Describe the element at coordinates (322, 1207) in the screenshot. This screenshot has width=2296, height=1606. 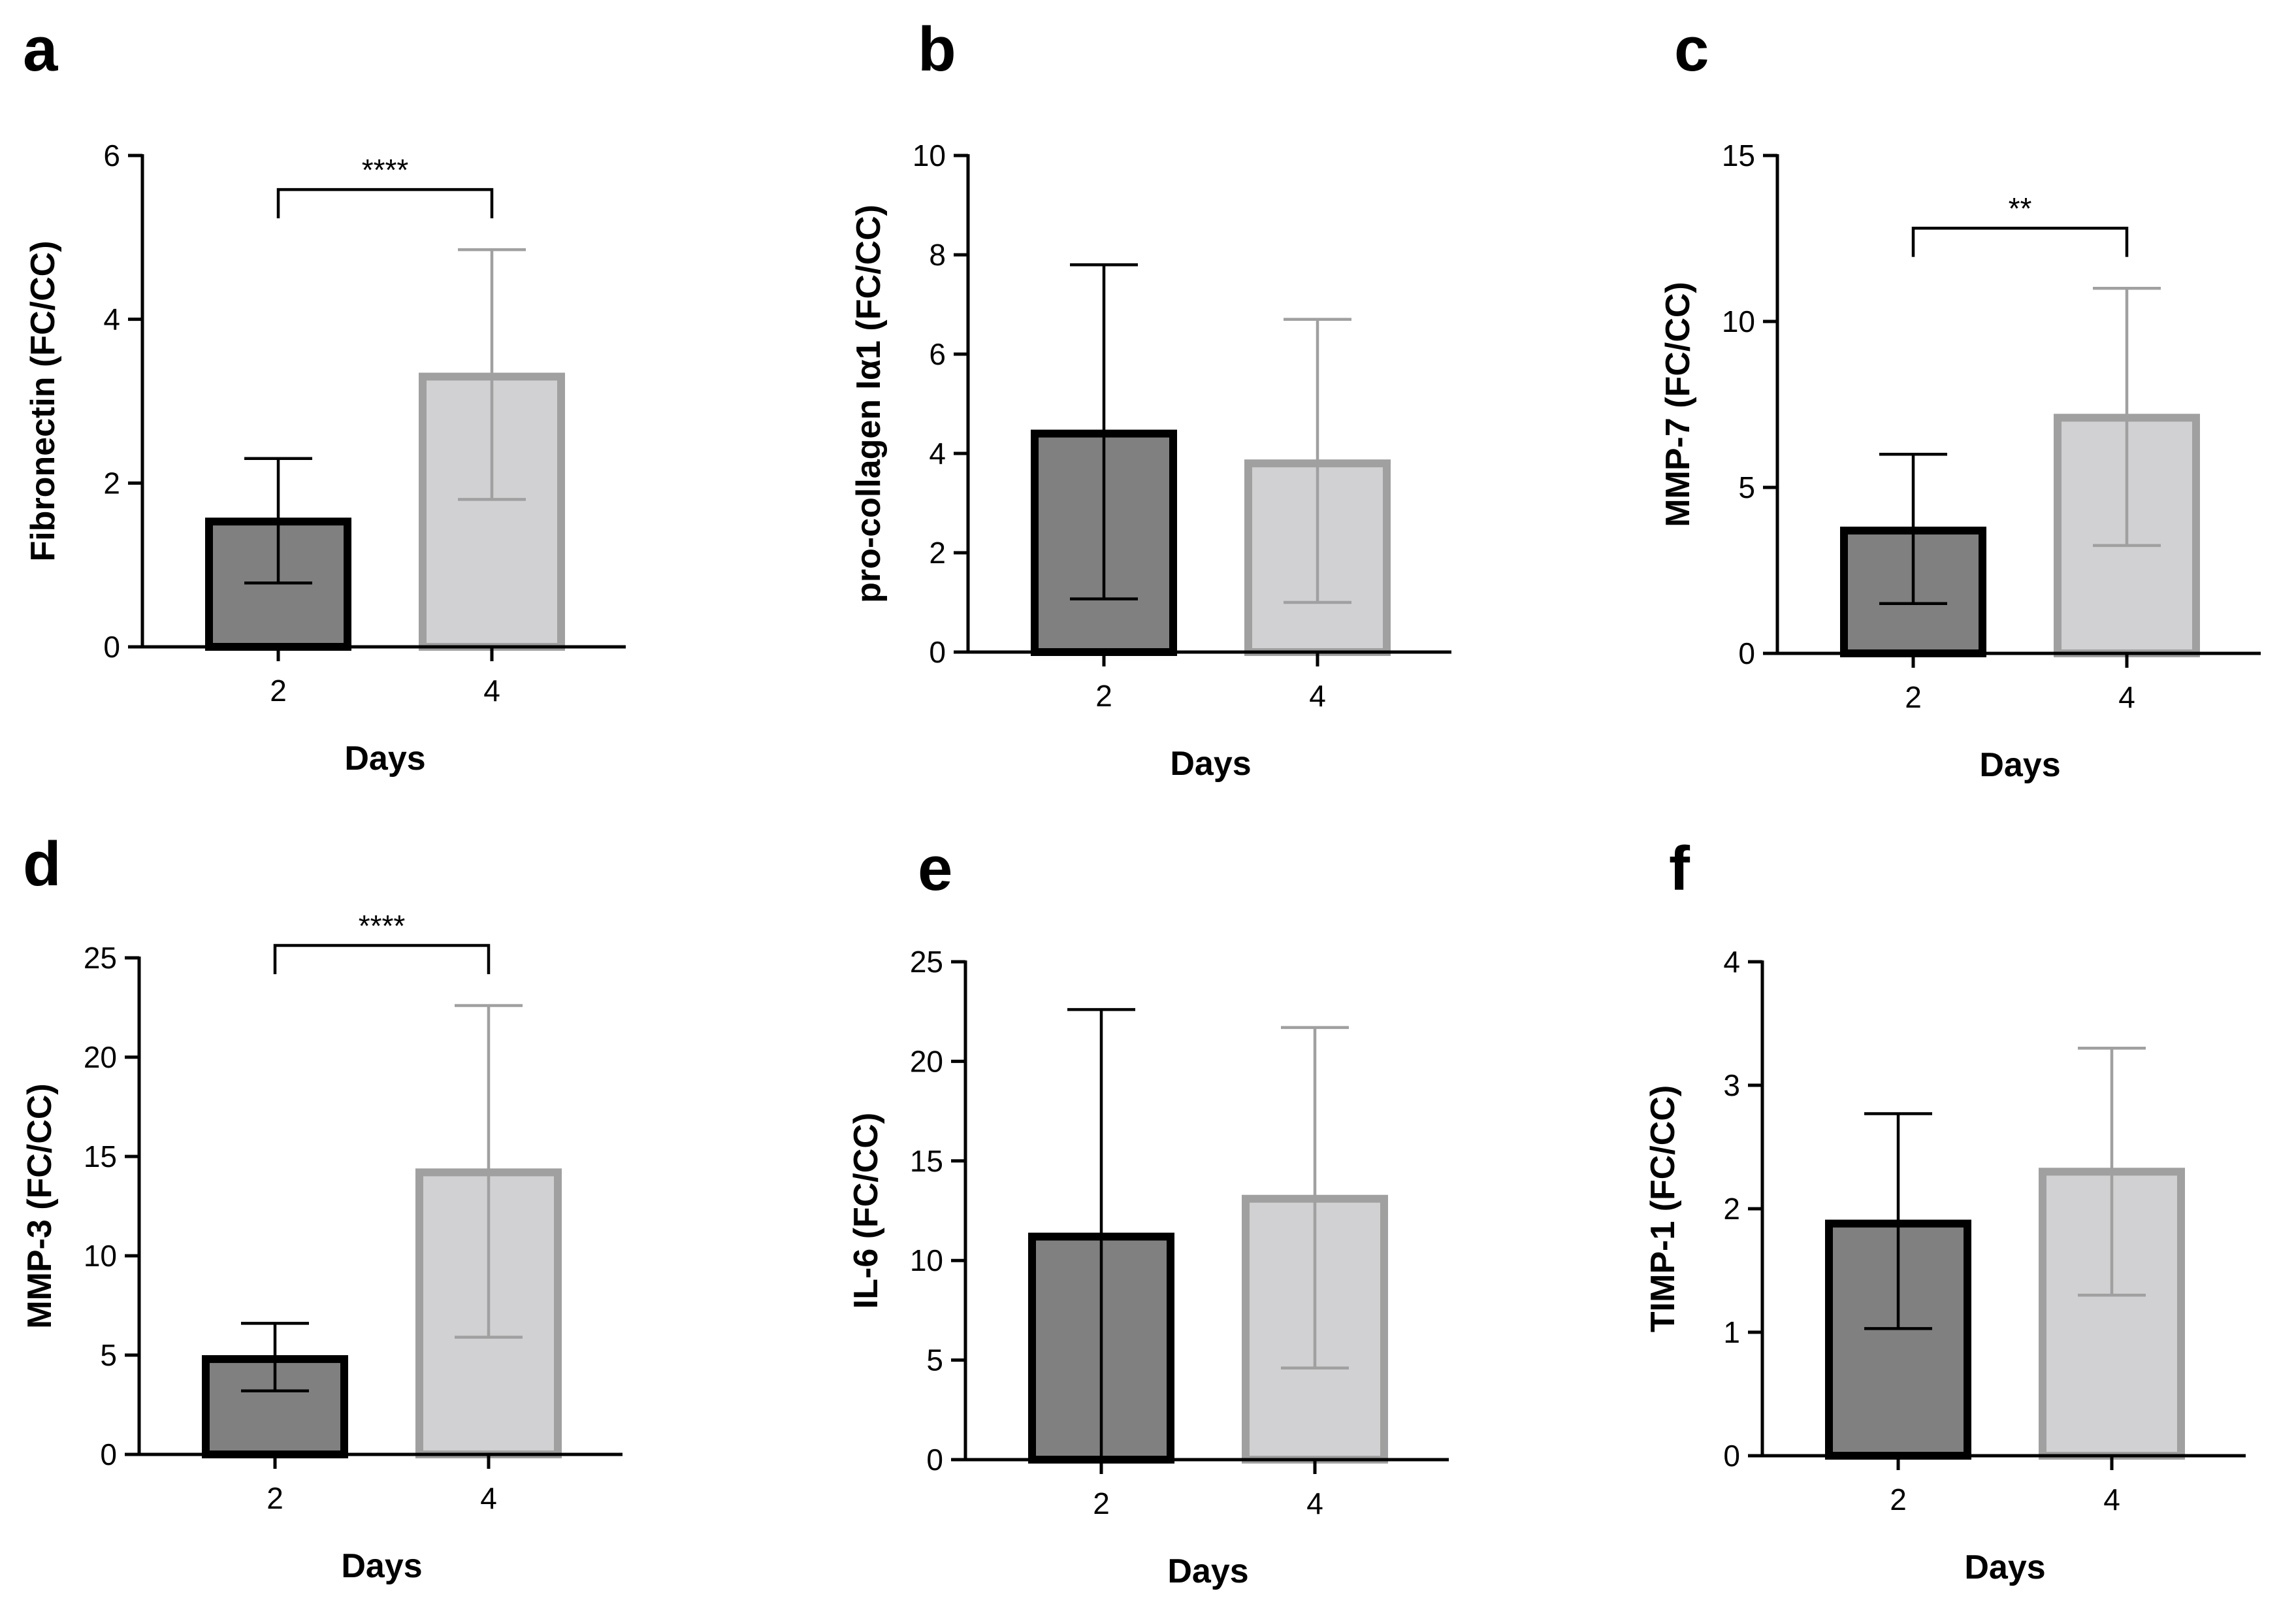
I see `panel-d: d 0 5 10 15 20 25 2 4 Days MMP-3 (FC/CC) ****` at that location.